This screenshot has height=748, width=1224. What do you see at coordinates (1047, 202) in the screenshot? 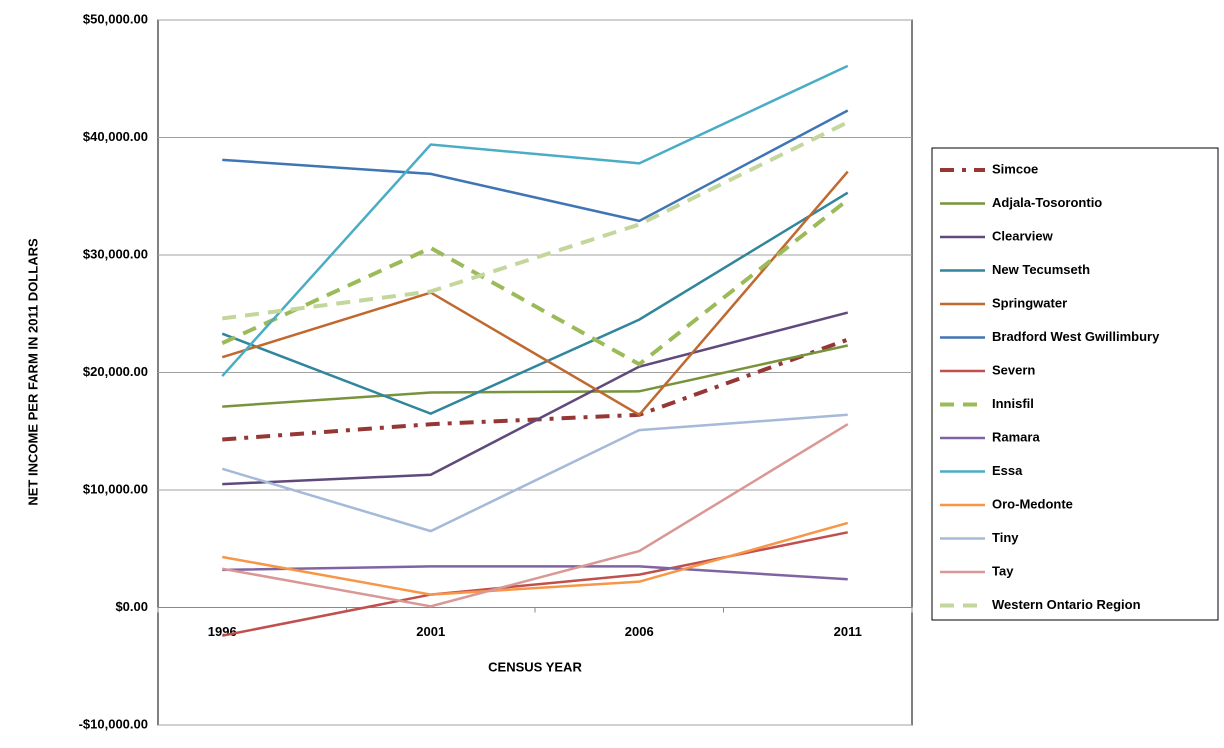
I see `legend-label: Adjala-Tosorontio` at bounding box center [1047, 202].